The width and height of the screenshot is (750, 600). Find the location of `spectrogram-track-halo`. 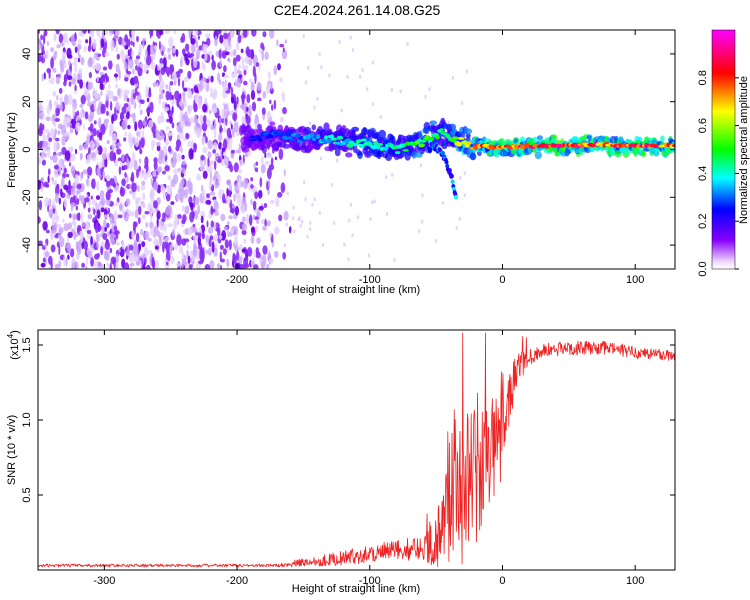

spectrogram-track-halo is located at coordinates (473, 155).